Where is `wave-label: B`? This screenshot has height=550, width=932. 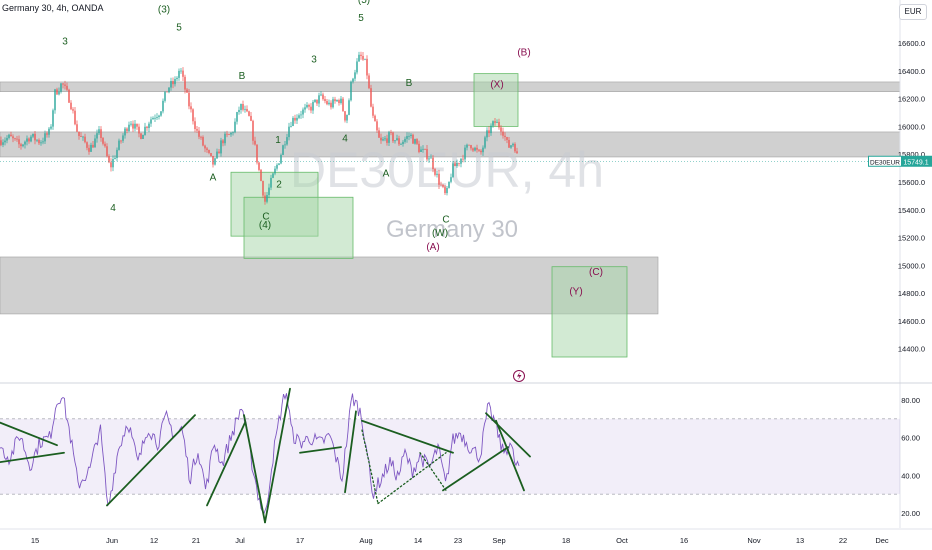 wave-label: B is located at coordinates (242, 76).